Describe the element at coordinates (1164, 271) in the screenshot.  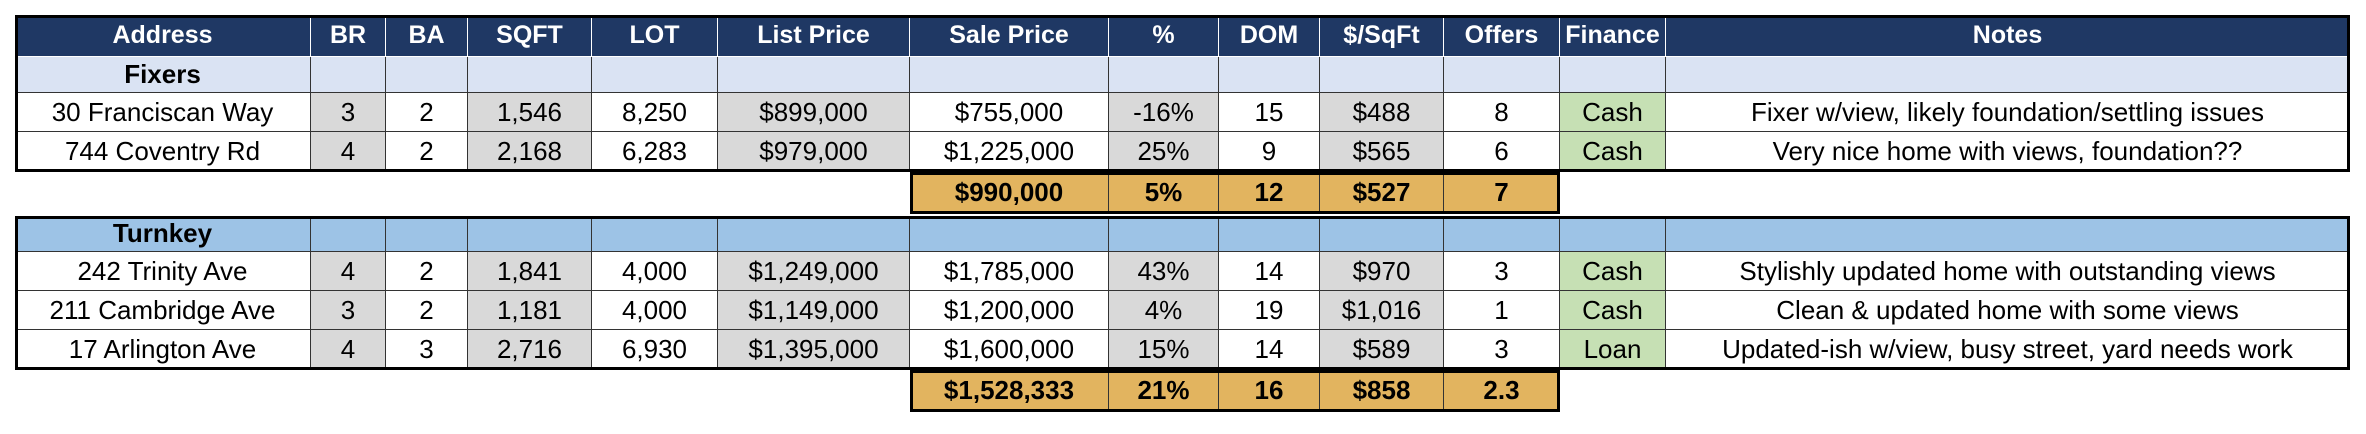
I see `table-cell: 43%` at that location.